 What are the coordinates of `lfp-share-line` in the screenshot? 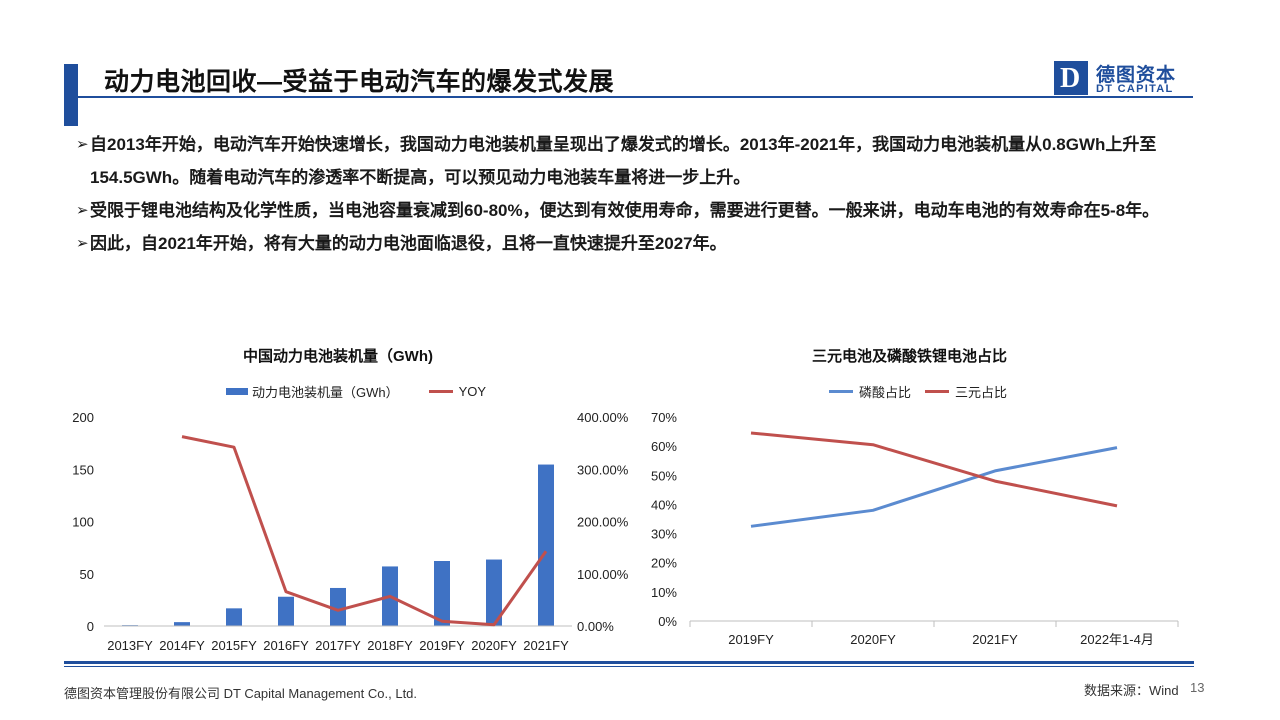 It's located at (934, 487).